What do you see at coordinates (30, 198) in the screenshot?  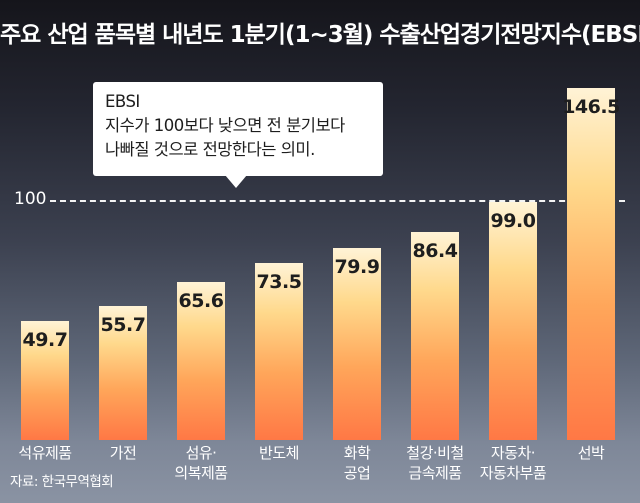 I see `reference-line-label: 100` at bounding box center [30, 198].